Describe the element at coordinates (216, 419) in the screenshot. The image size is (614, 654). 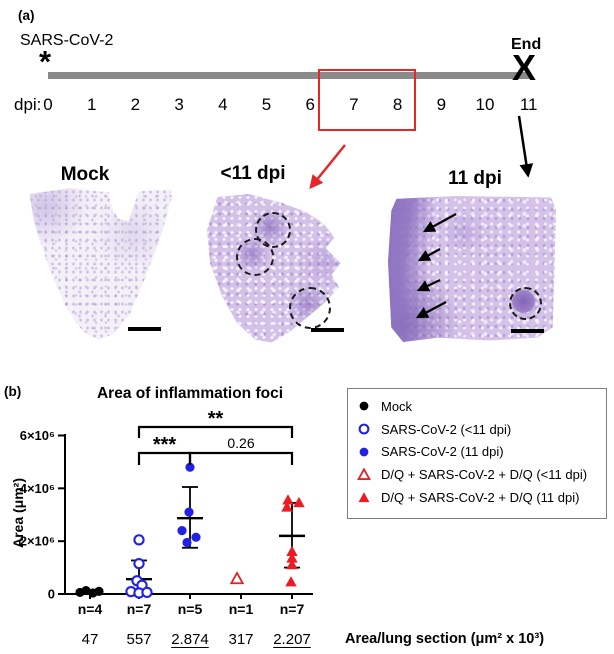
I see `significance-label: **` at that location.